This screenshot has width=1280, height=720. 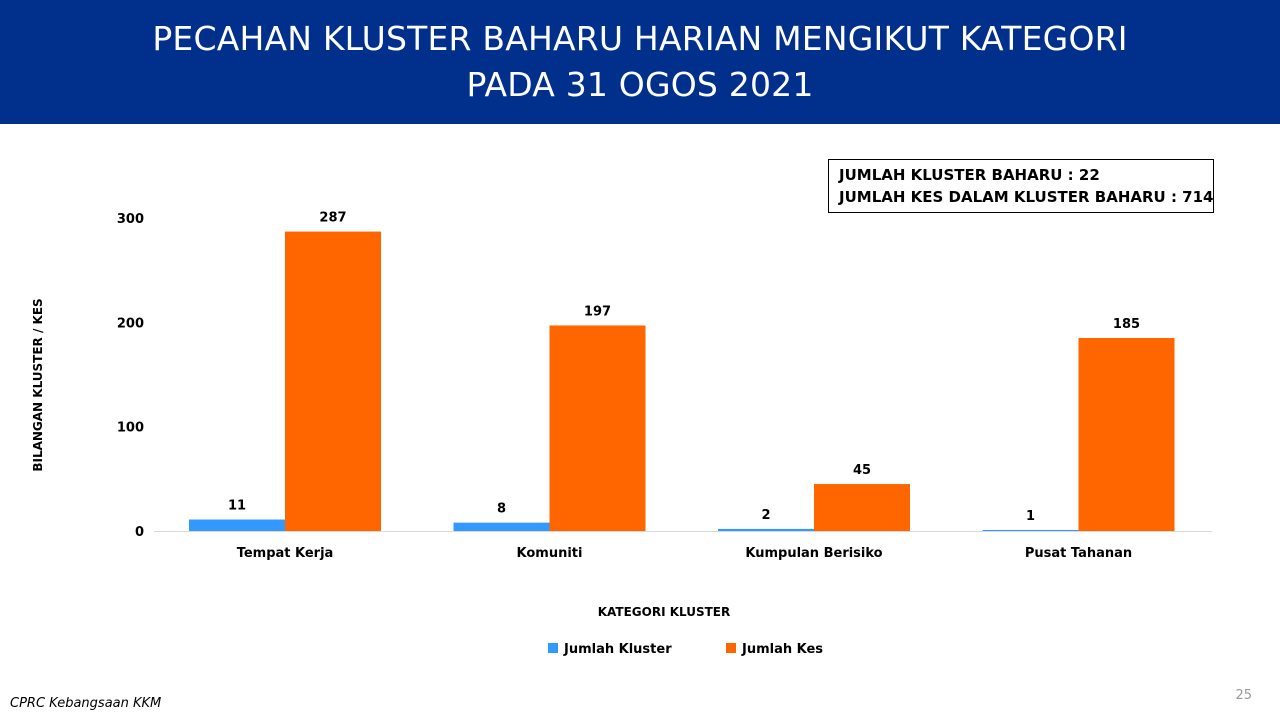 I want to click on legend-label: Jumlah Kes, so click(x=782, y=649).